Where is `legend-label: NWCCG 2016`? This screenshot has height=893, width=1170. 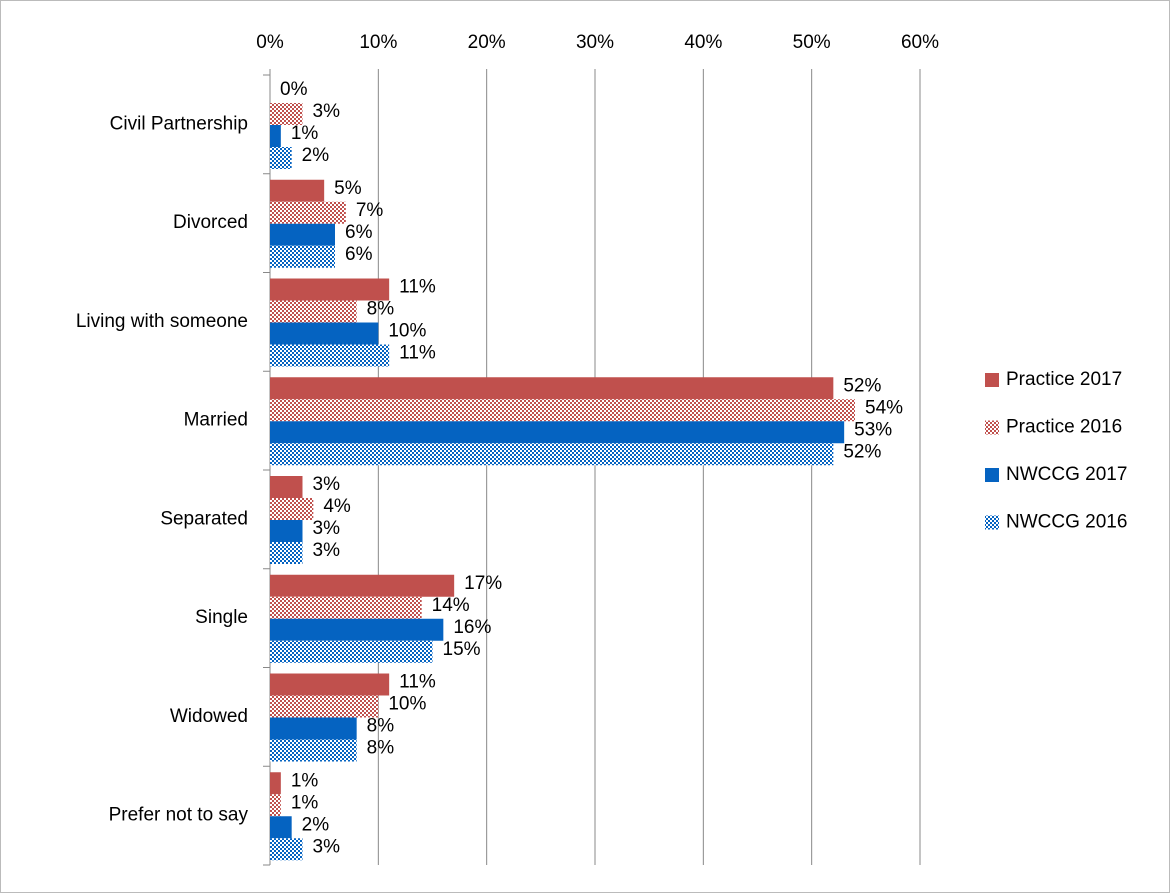
legend-label: NWCCG 2016 is located at coordinates (1066, 522).